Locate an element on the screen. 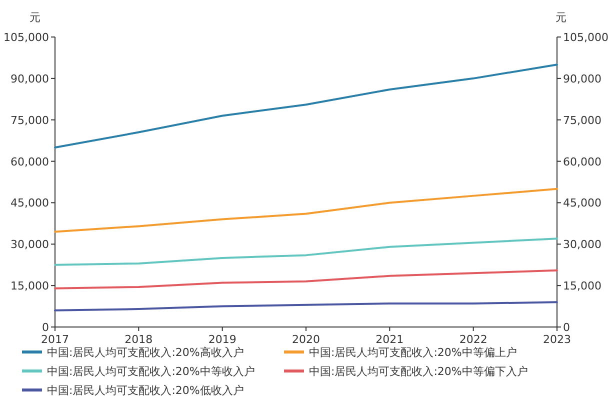 The height and width of the screenshot is (408, 611). x-tick-label: 2021 is located at coordinates (390, 339).